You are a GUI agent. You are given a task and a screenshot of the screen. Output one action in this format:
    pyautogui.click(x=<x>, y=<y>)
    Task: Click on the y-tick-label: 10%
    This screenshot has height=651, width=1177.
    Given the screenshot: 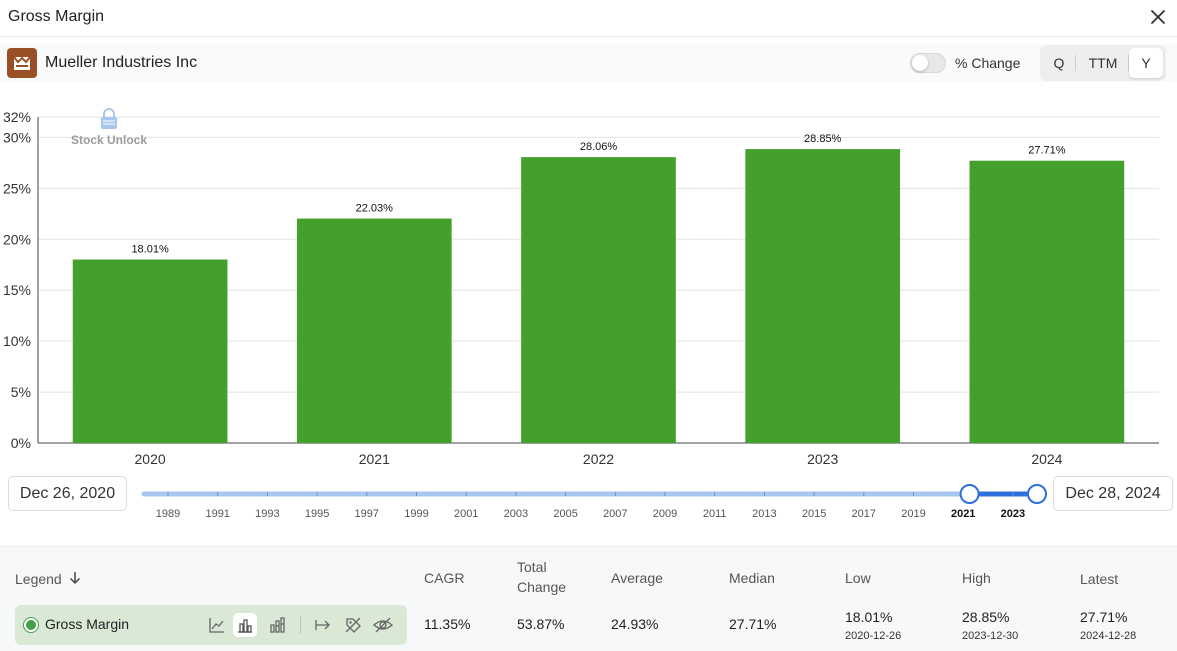 What is the action you would take?
    pyautogui.click(x=17, y=341)
    